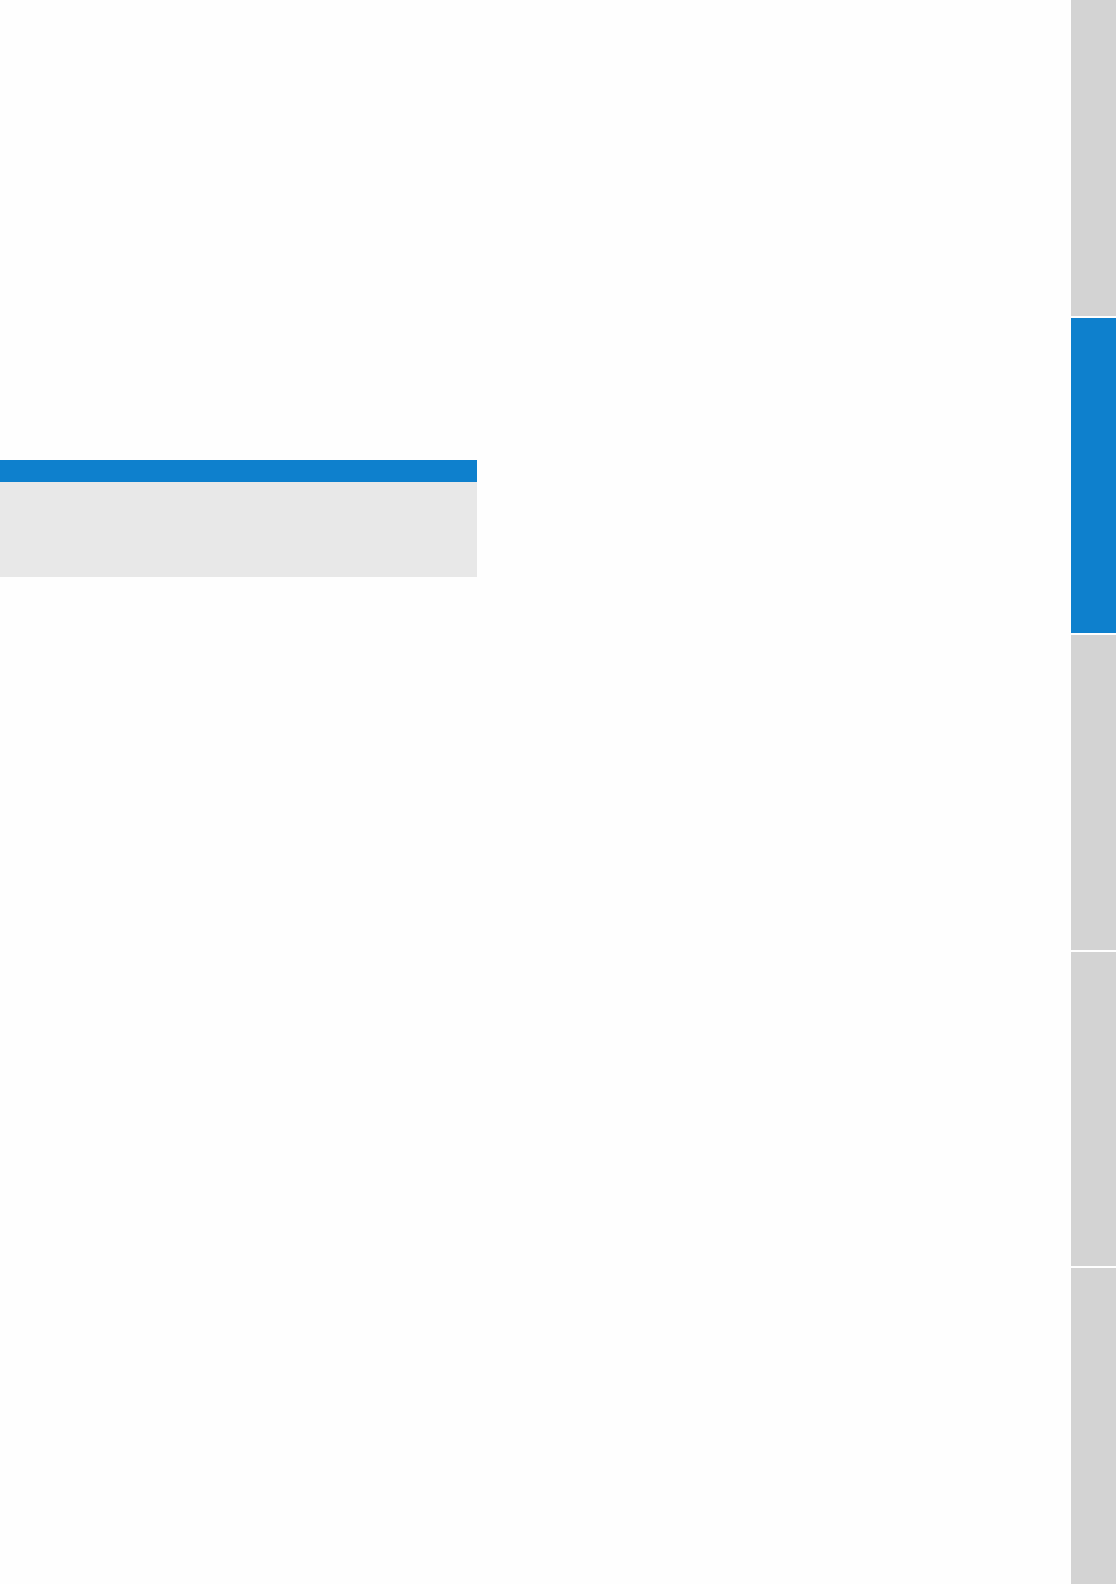 The height and width of the screenshot is (1584, 1116). What do you see at coordinates (1093, 475) in the screenshot?
I see `side-tab-active` at bounding box center [1093, 475].